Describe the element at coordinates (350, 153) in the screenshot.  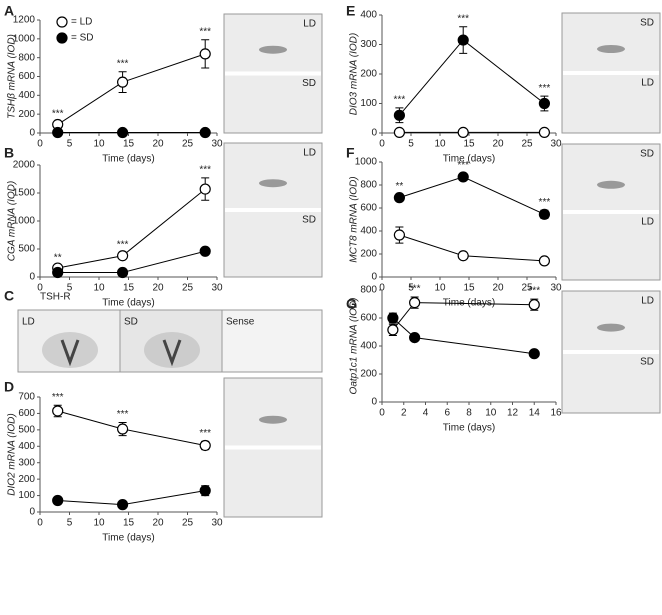
I see `panel-letter: F` at that location.